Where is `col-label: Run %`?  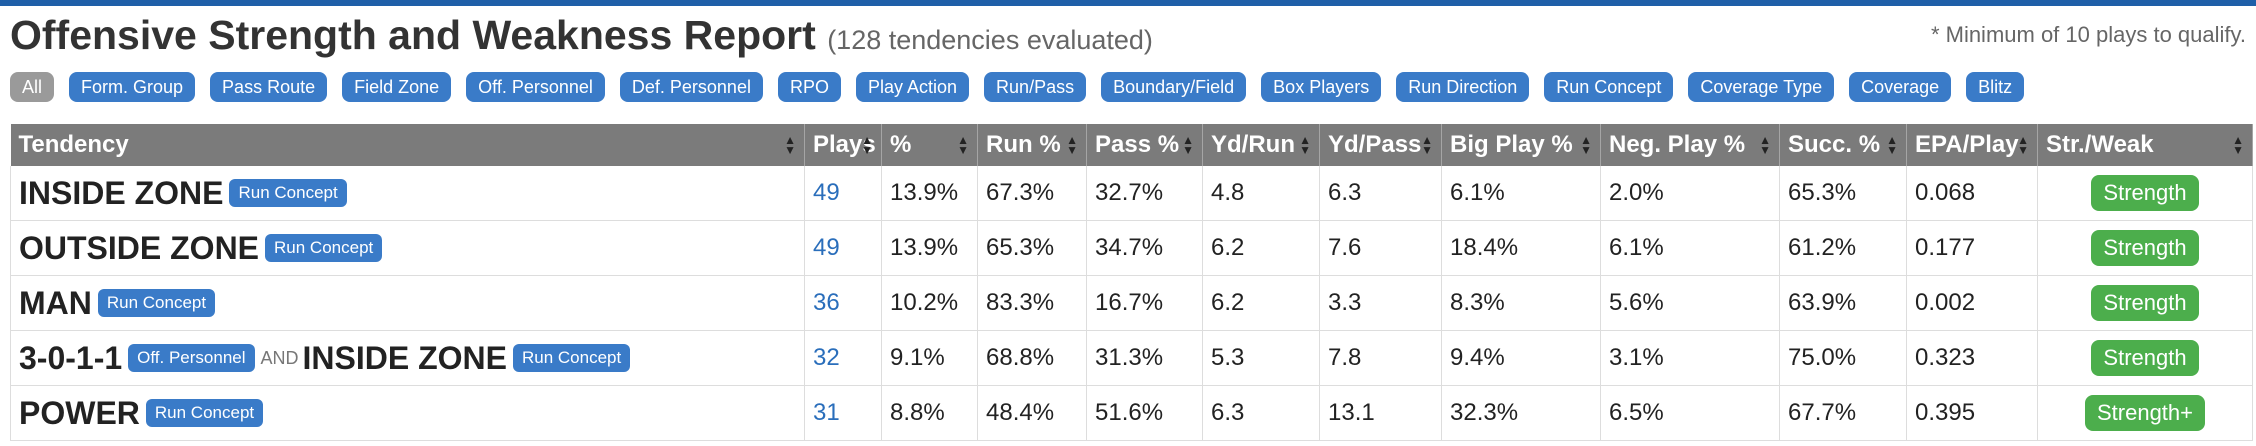
col-label: Run % is located at coordinates (1023, 144).